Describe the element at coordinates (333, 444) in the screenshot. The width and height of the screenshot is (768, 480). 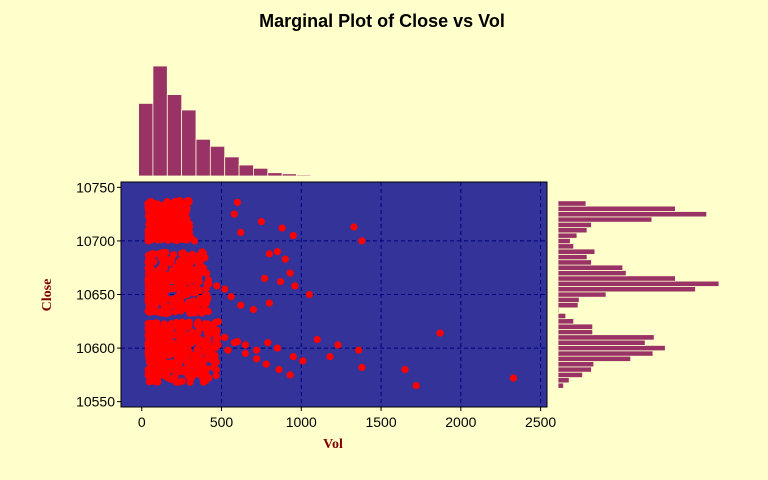
I see `x-axis-label: Vol` at that location.